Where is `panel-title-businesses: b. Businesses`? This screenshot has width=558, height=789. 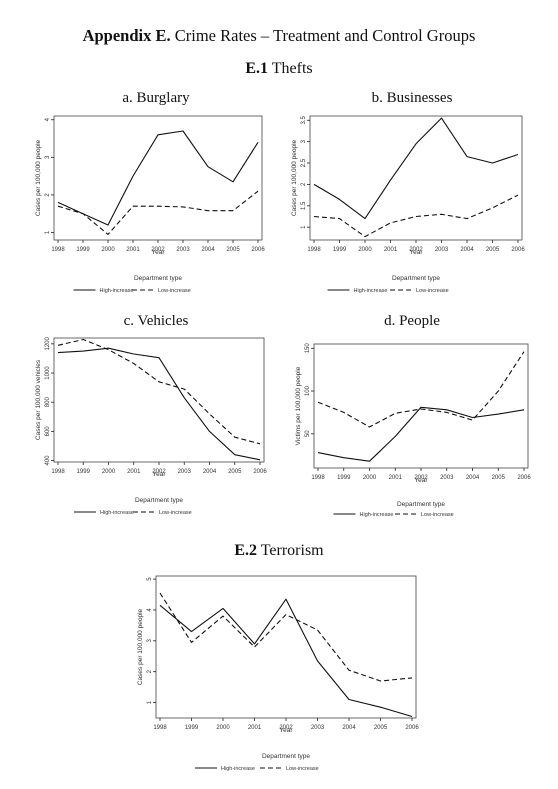
panel-title-businesses: b. Businesses is located at coordinates (412, 98).